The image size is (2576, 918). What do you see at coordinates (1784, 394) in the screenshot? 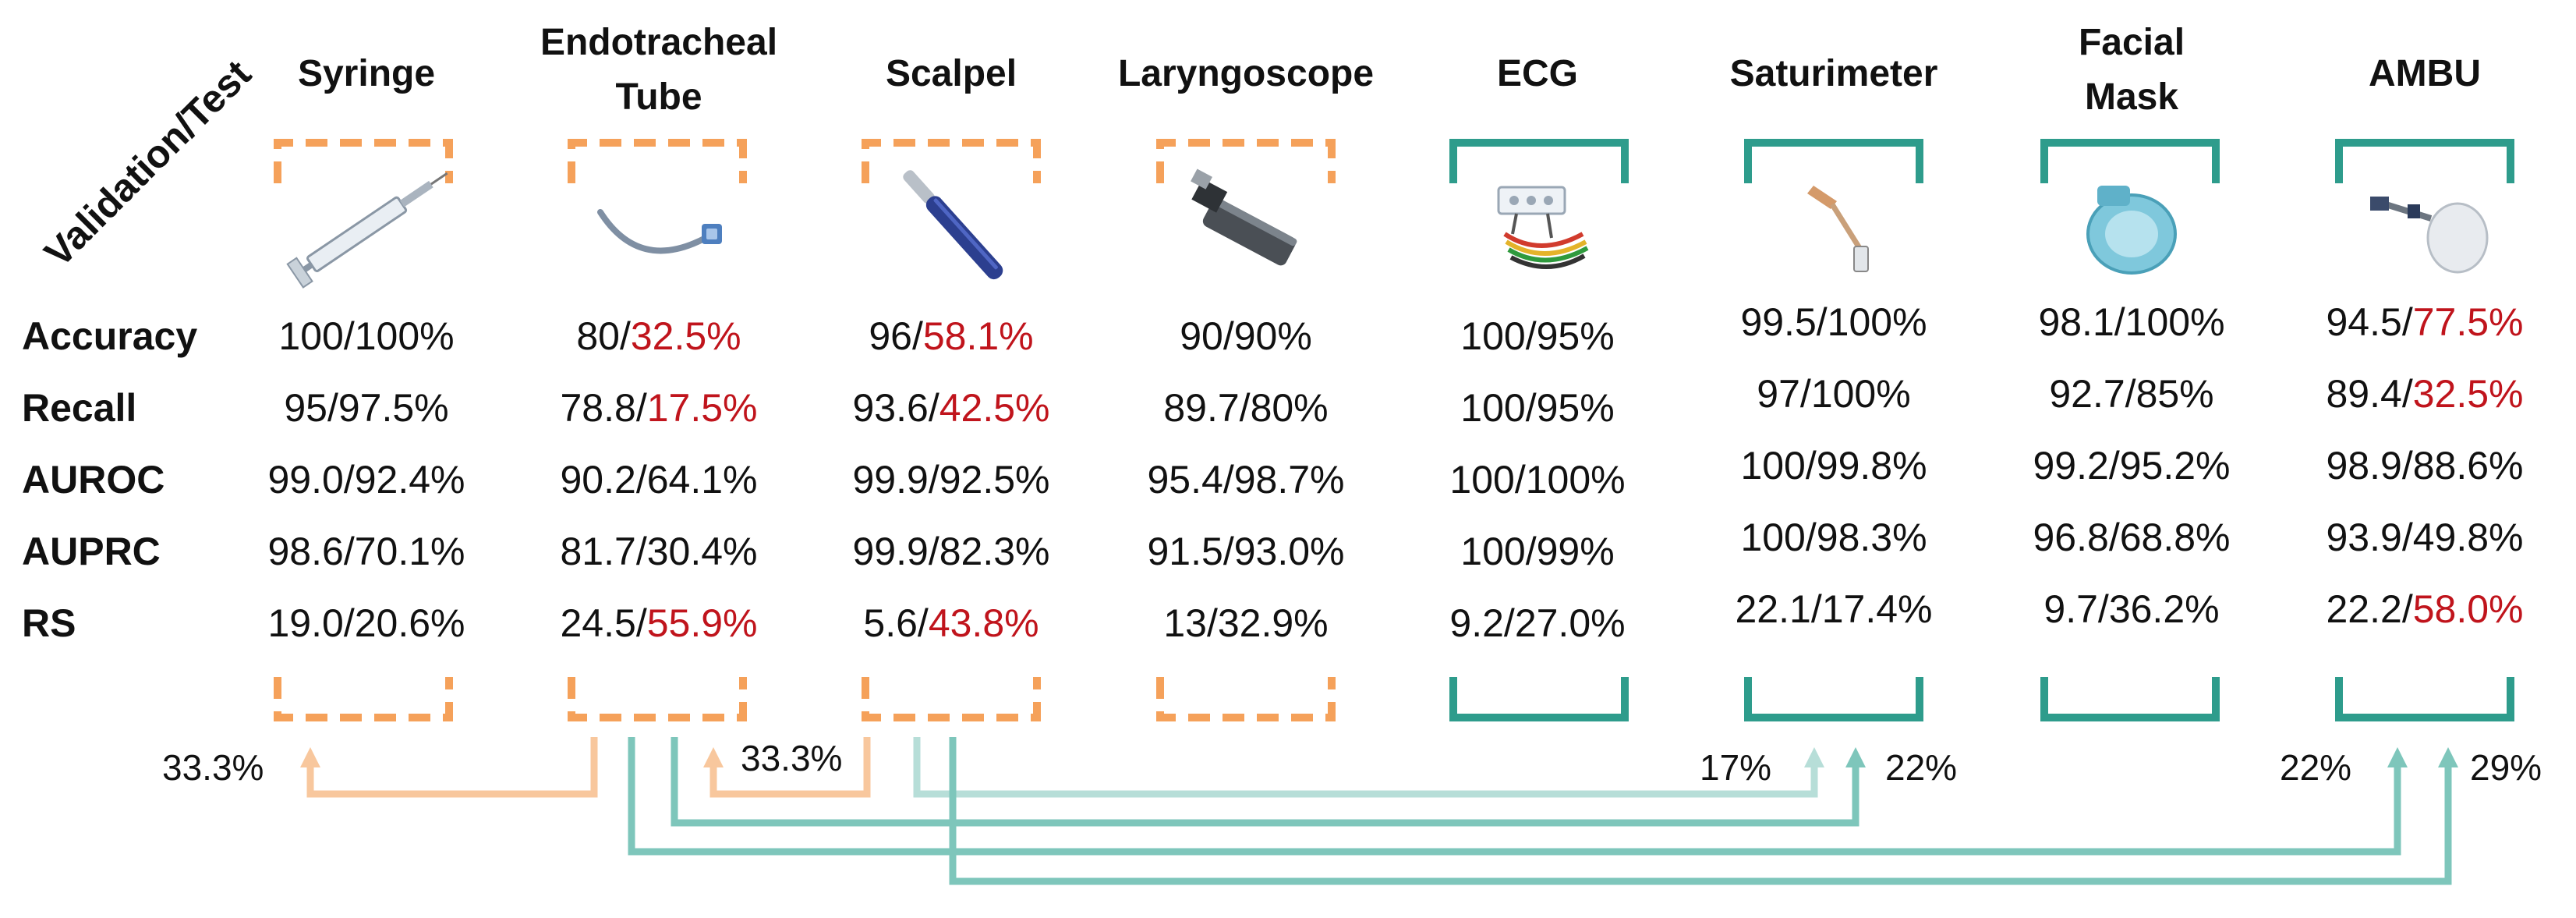
I see `validation-value: 97/` at bounding box center [1784, 394].